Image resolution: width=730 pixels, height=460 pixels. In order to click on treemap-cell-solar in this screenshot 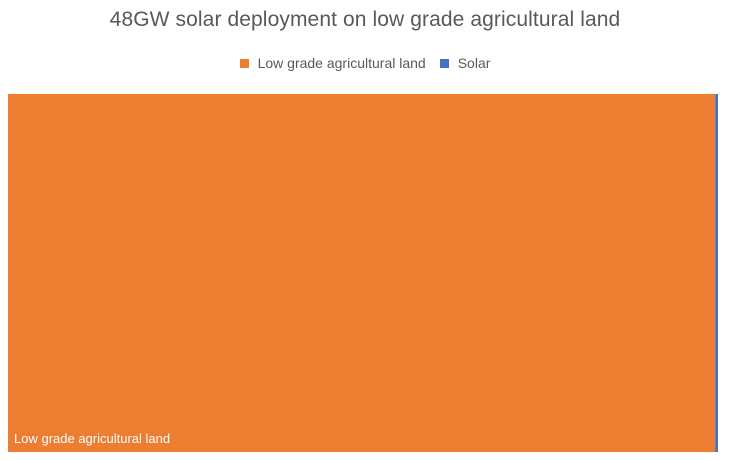, I will do `click(716, 273)`.